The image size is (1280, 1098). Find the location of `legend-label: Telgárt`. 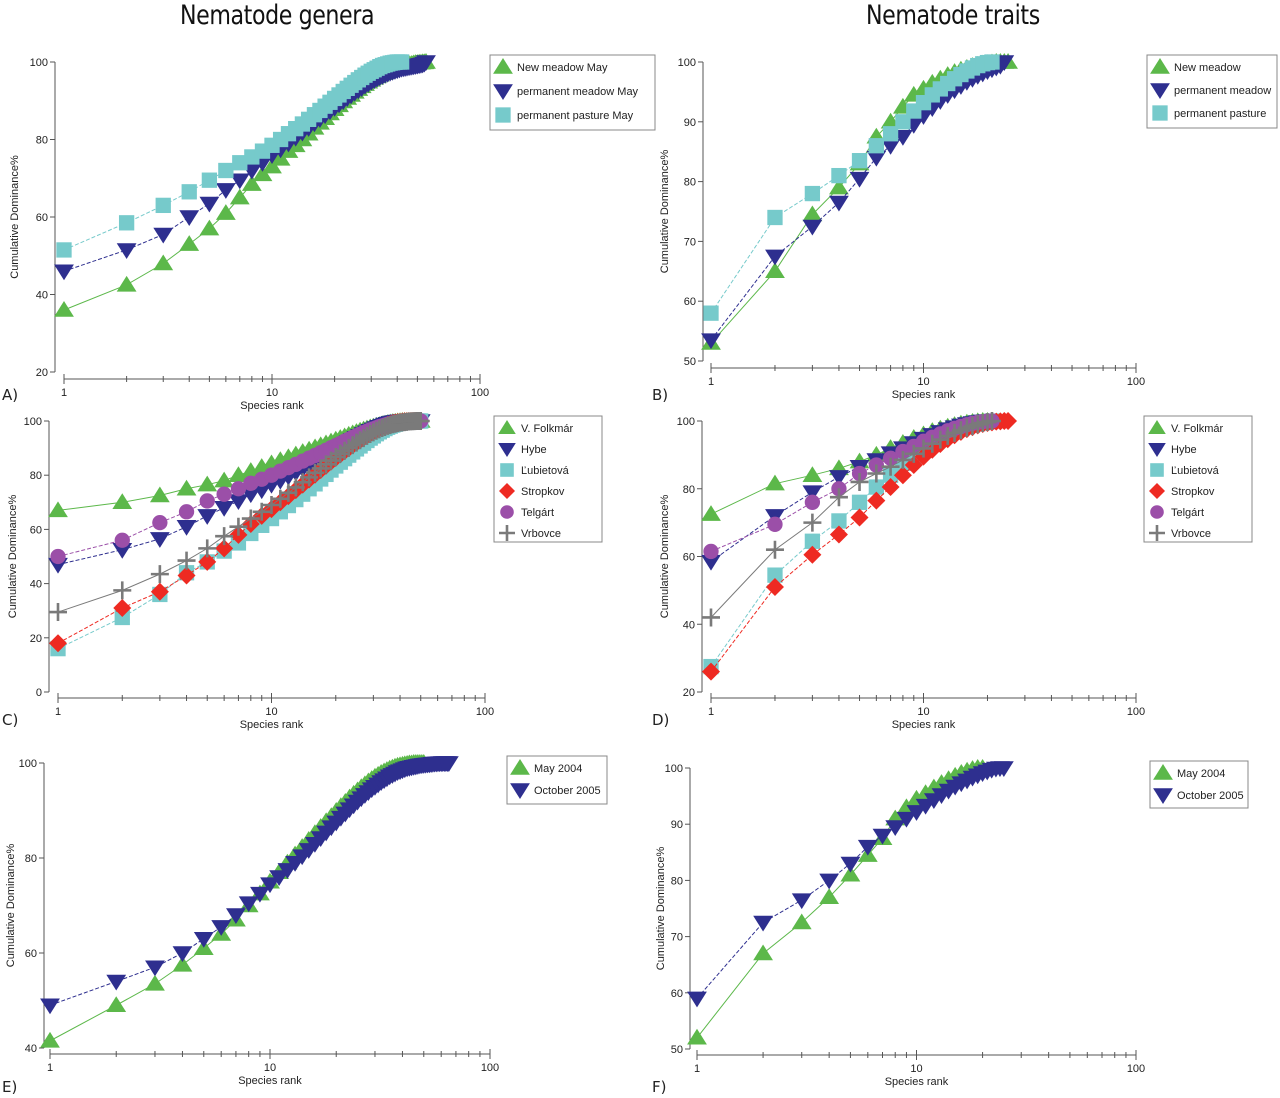

legend-label: Telgárt is located at coordinates (537, 513).